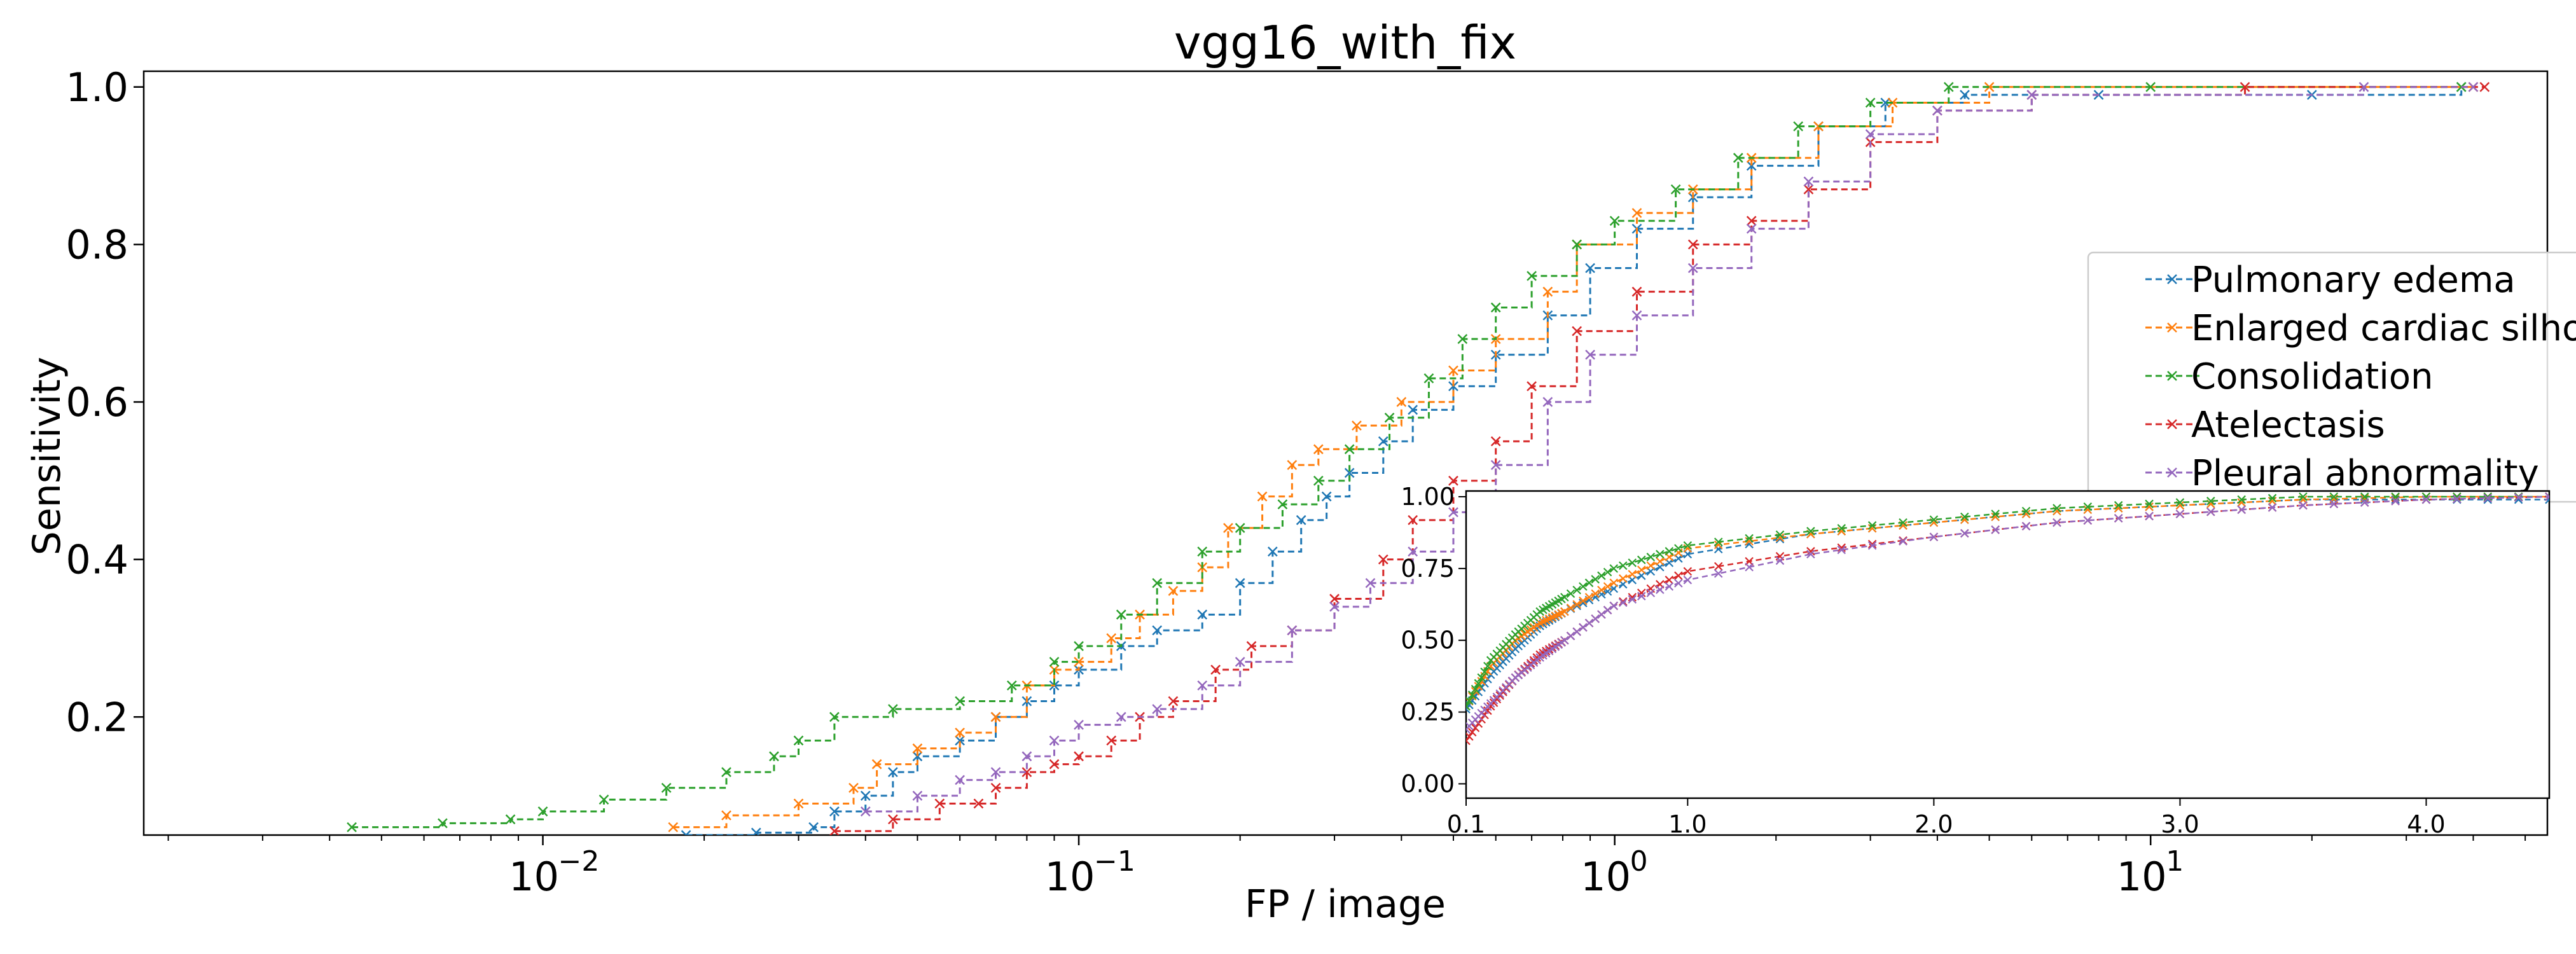 The height and width of the screenshot is (954, 2576). Describe the element at coordinates (1428, 712) in the screenshot. I see `inset-y-tick-label: 0.25` at that location.